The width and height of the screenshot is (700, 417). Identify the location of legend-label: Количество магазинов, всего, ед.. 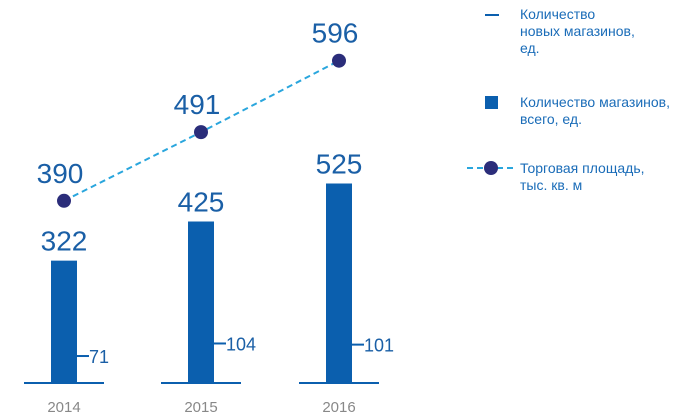
(595, 110).